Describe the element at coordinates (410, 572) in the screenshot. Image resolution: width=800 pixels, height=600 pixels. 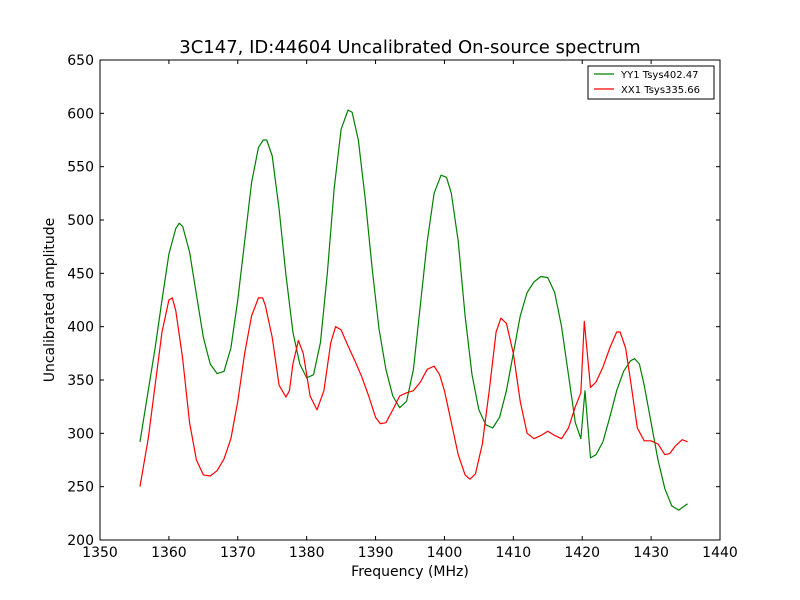
I see `x-axis-label: Frequency (MHz)` at that location.